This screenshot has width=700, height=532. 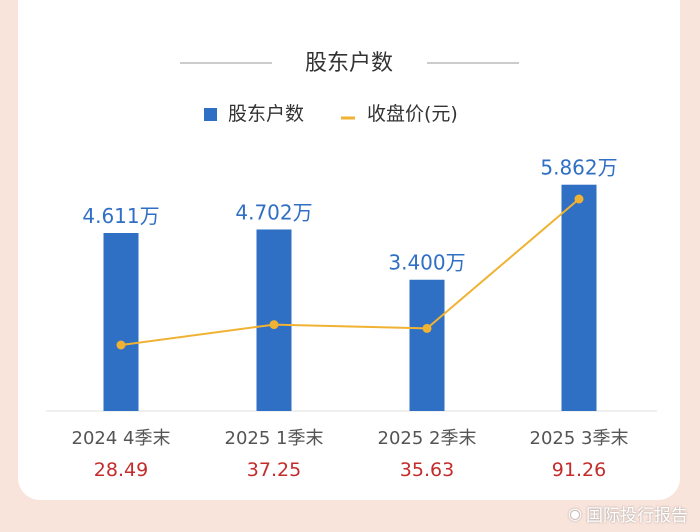 I want to click on x-tick-label-3: 2025 3季末, so click(x=579, y=438).